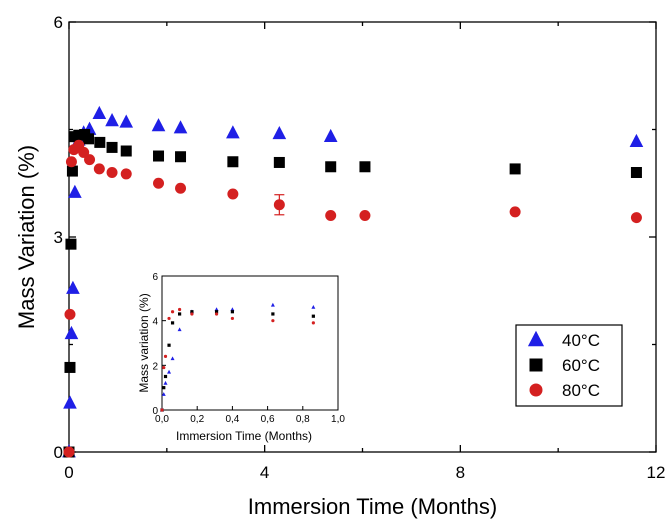  I want to click on x-tick-label: 8, so click(460, 472).